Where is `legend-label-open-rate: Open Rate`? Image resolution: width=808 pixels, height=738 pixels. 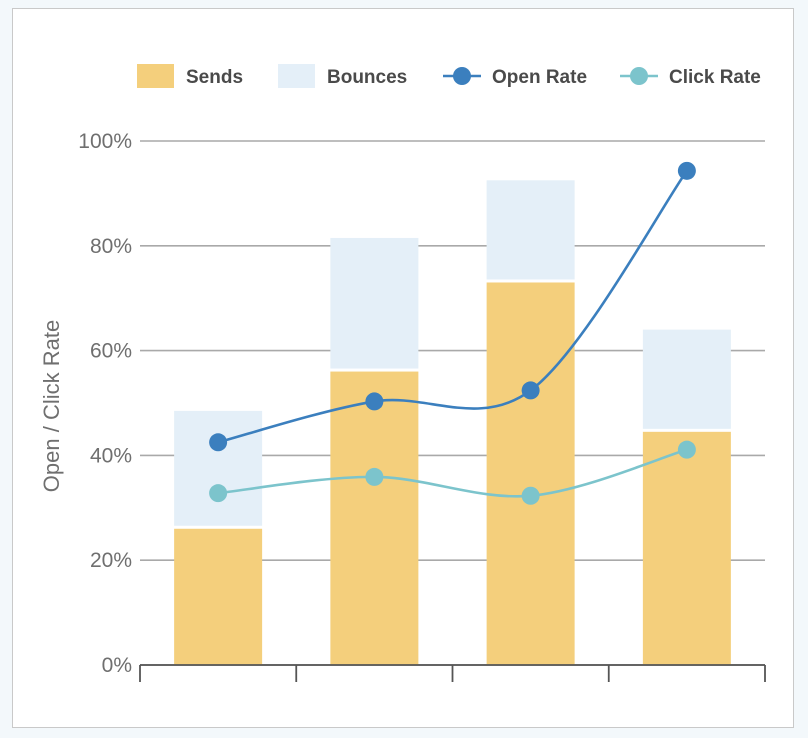
legend-label-open-rate: Open Rate is located at coordinates (539, 77).